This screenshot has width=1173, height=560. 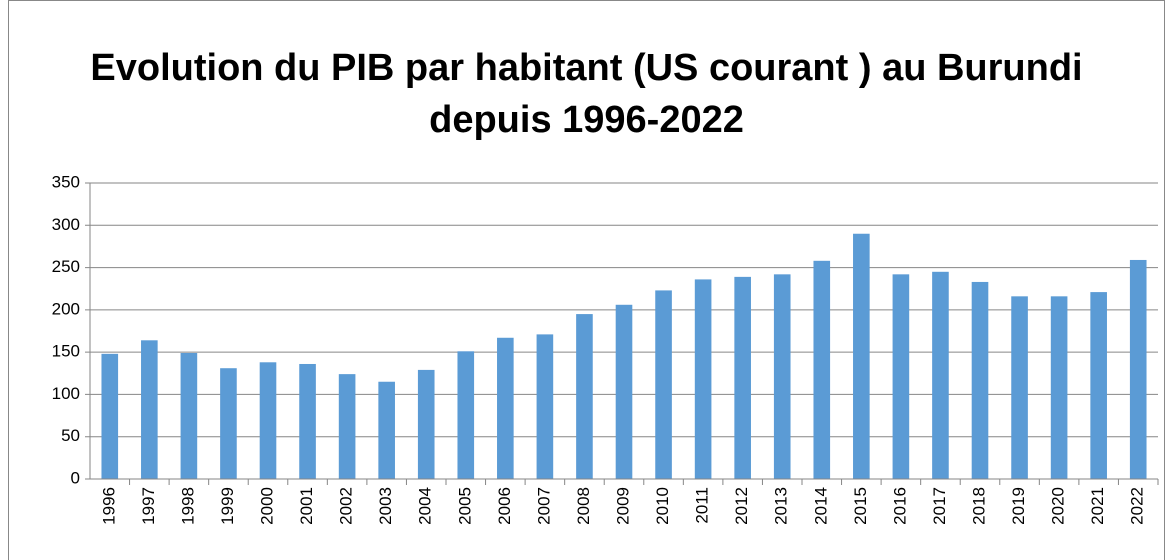 I want to click on x-tick-label: 2015, so click(x=860, y=506).